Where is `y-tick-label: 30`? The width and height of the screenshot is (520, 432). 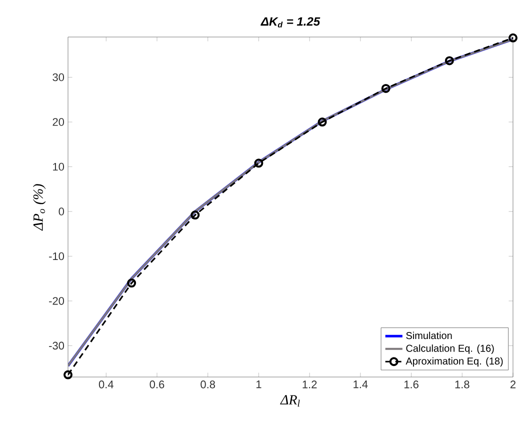
y-tick-label: 30 is located at coordinates (58, 77).